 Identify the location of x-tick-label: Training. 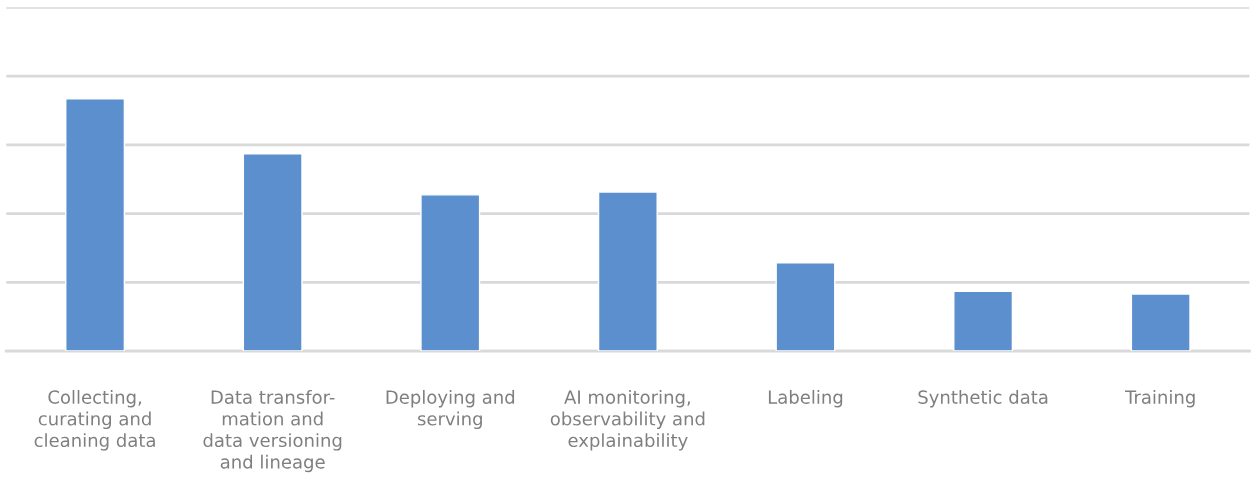
(1160, 398).